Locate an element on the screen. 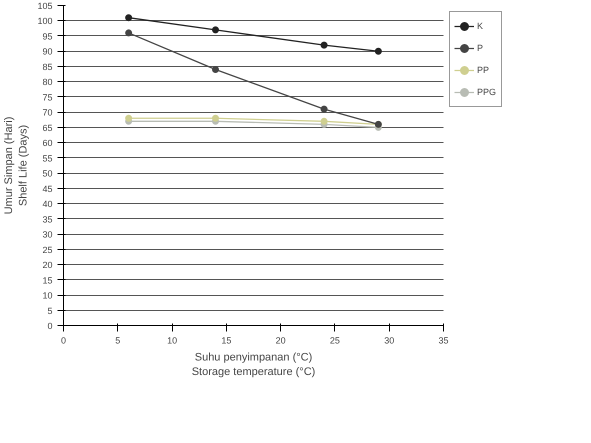 This screenshot has width=591, height=443. y-tick-label: 45 is located at coordinates (47, 189).